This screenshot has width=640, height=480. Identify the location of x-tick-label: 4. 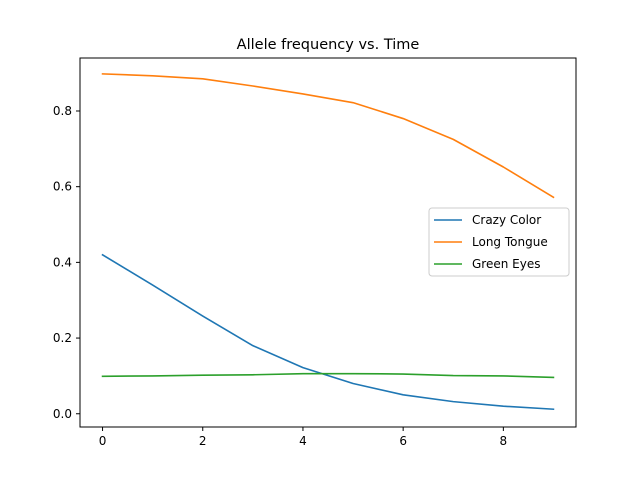
(303, 441).